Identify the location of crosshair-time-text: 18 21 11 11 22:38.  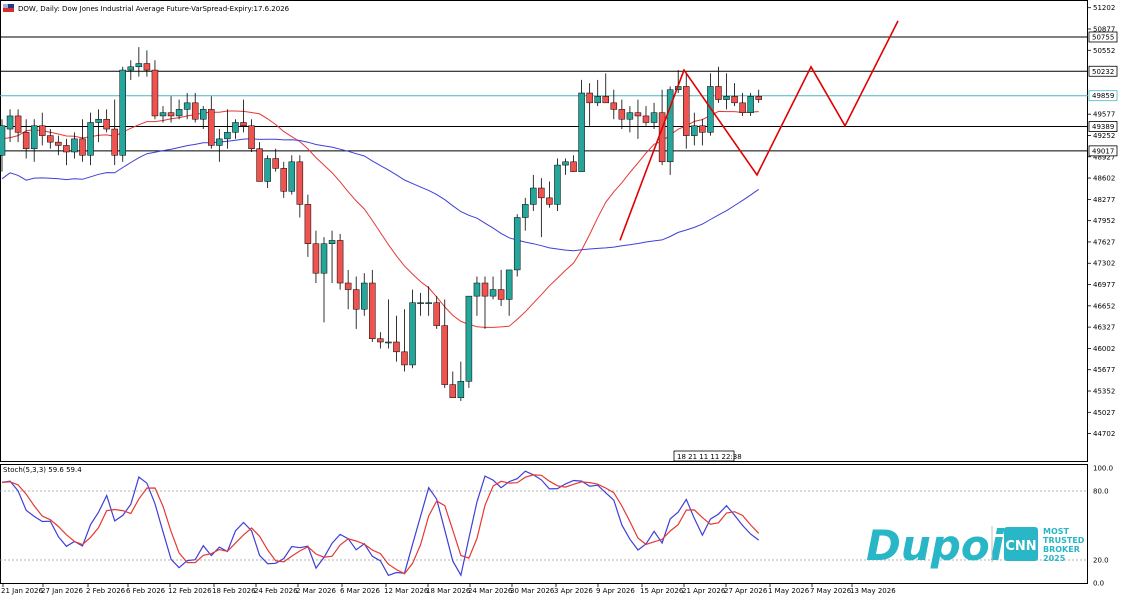
(709, 457).